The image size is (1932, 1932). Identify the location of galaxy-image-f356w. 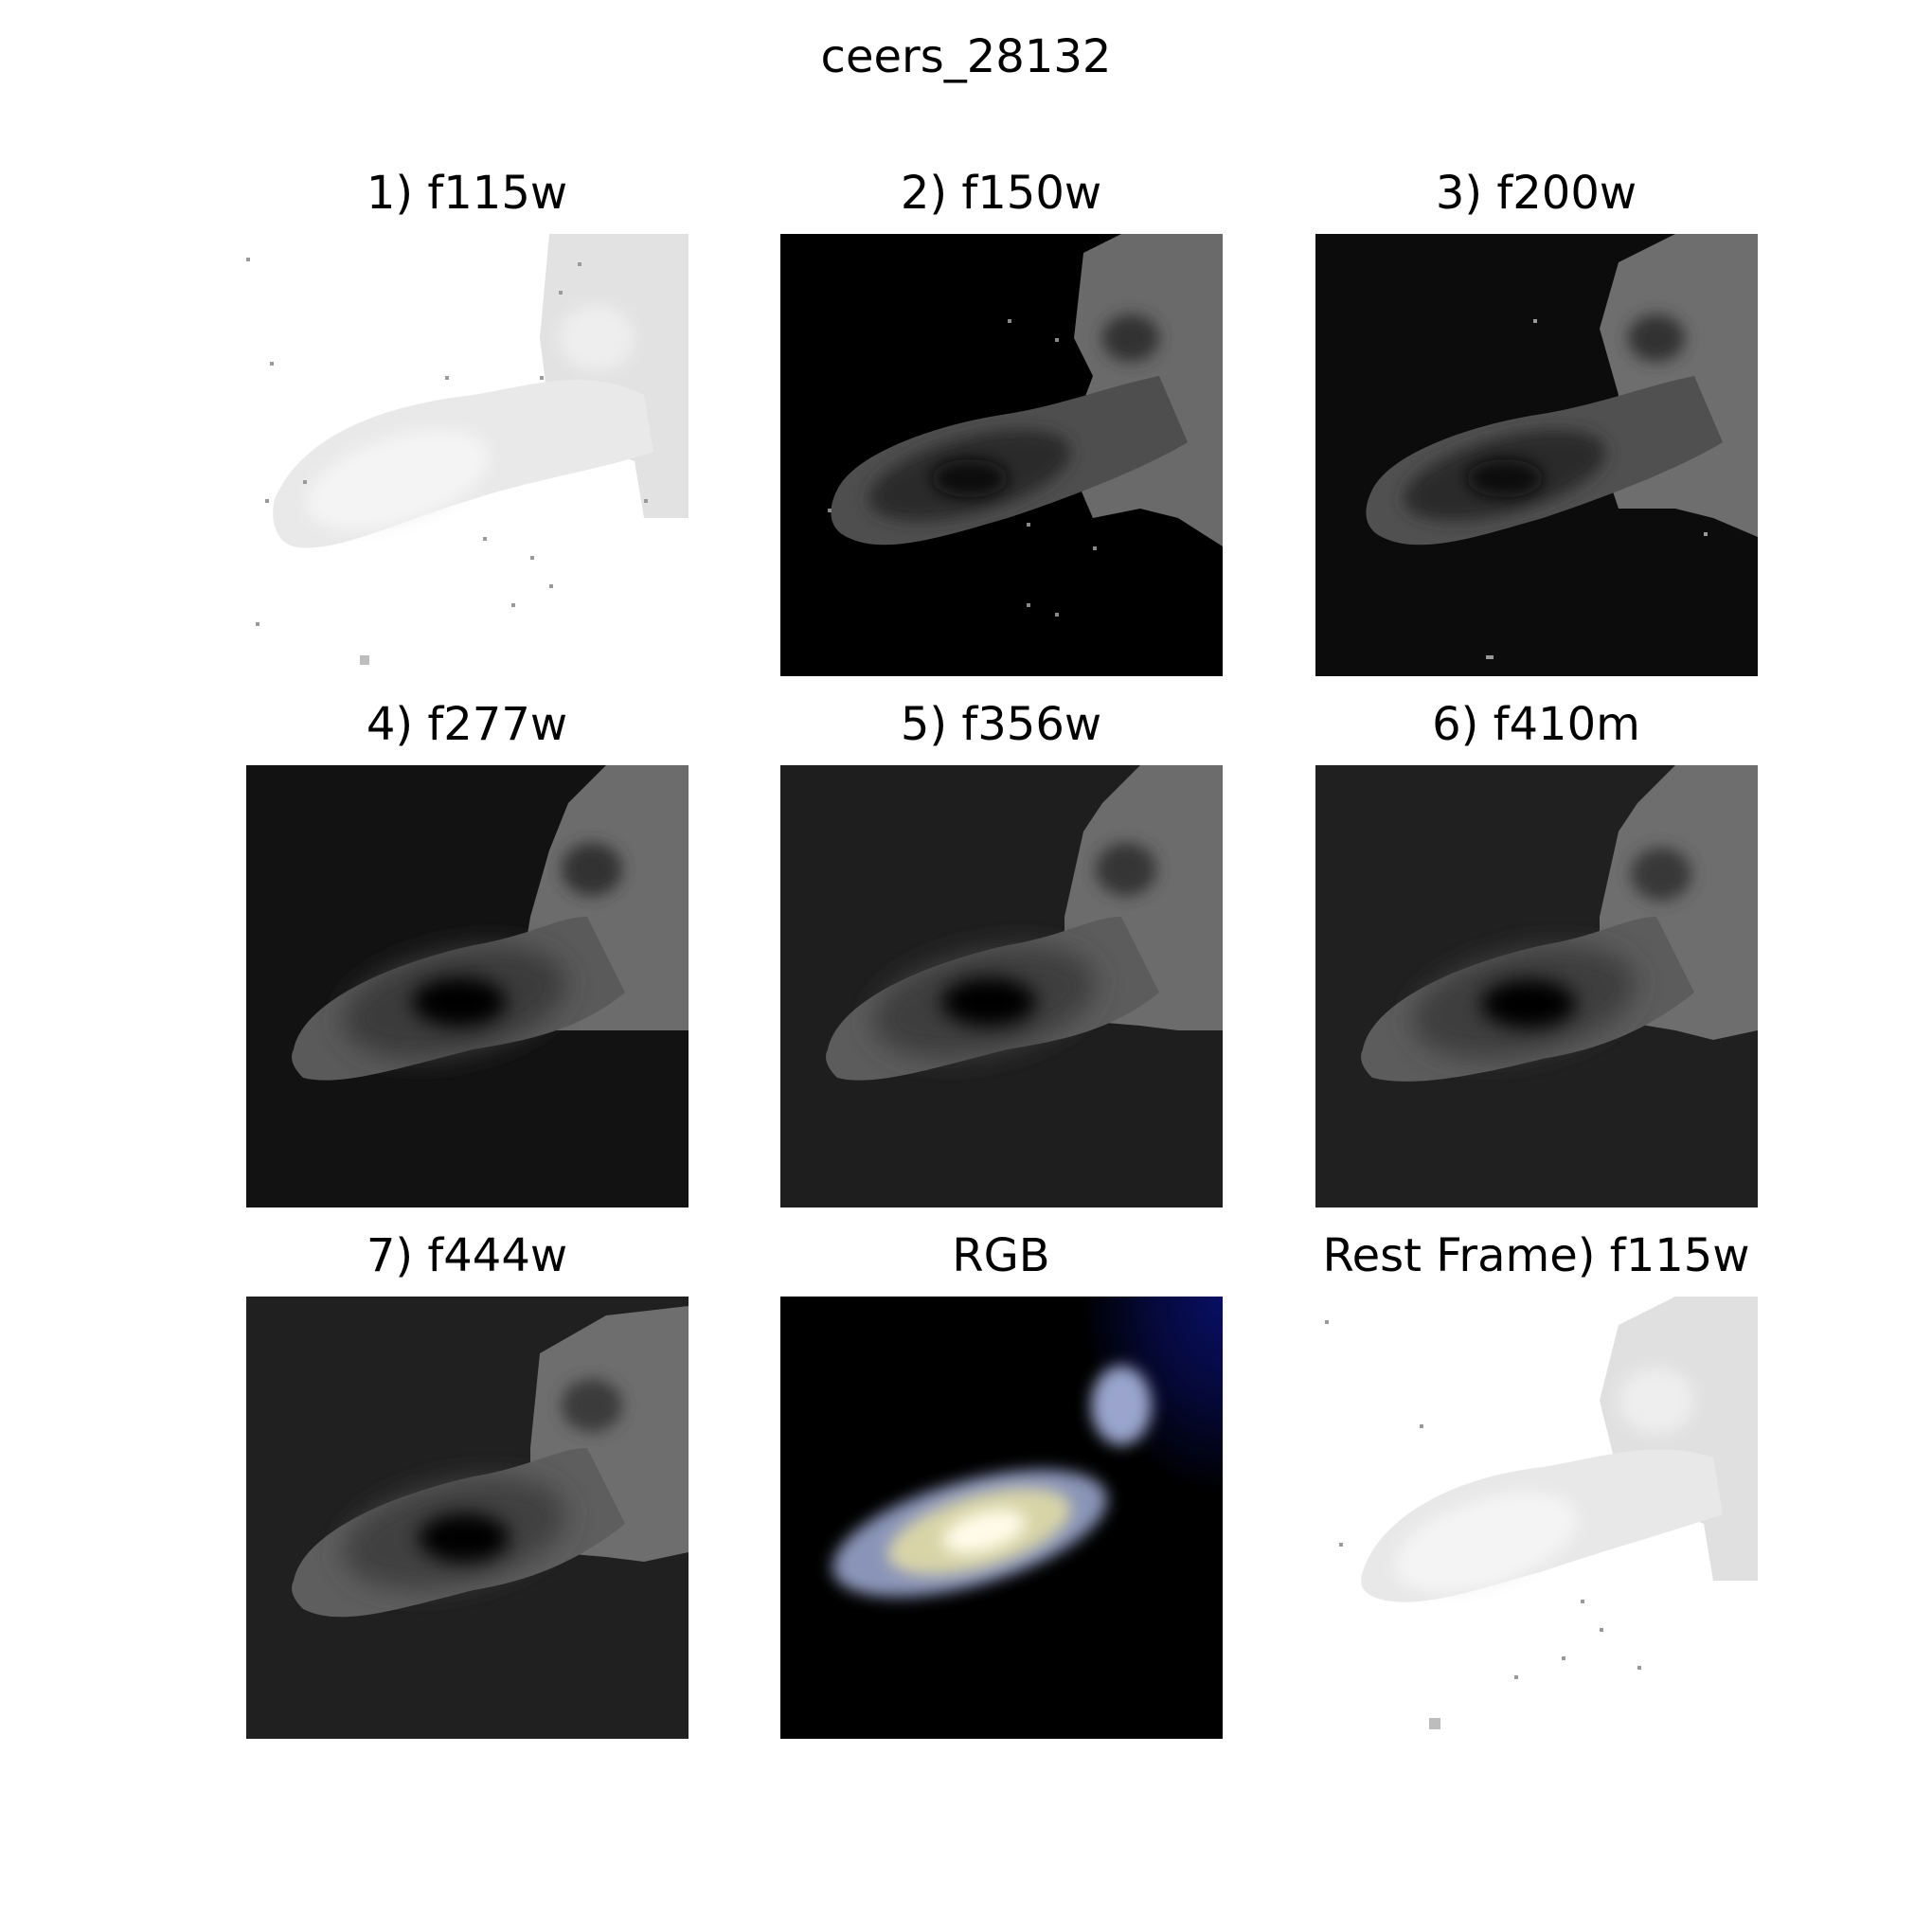
(1001, 986).